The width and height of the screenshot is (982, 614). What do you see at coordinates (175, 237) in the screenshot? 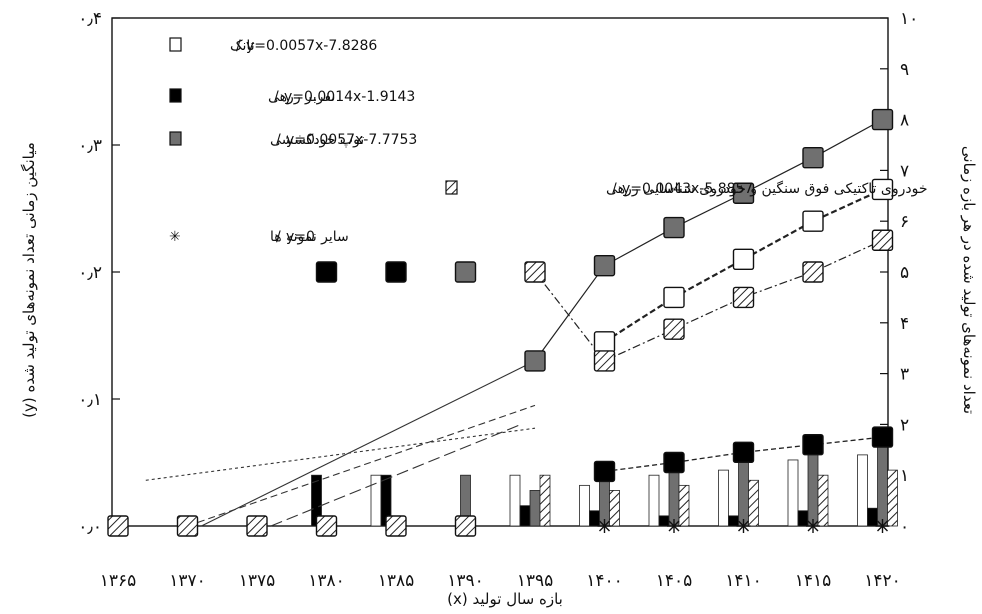
I see `legend-swatch-other: ✳` at bounding box center [175, 237].